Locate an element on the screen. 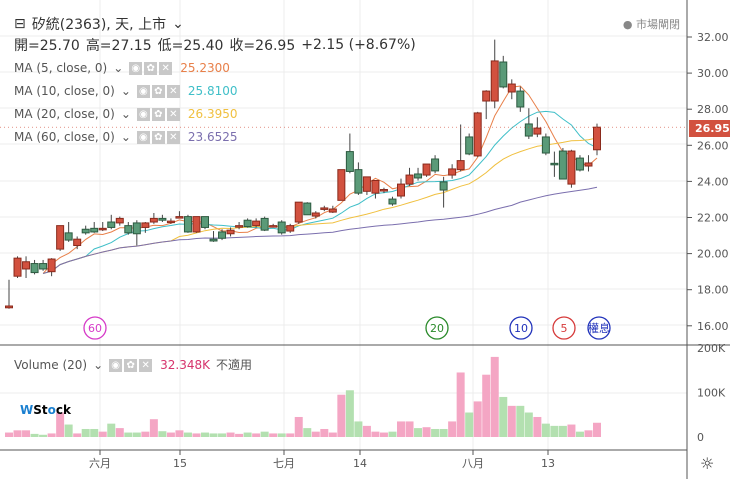  time-tick-label: 七月 is located at coordinates (284, 463).